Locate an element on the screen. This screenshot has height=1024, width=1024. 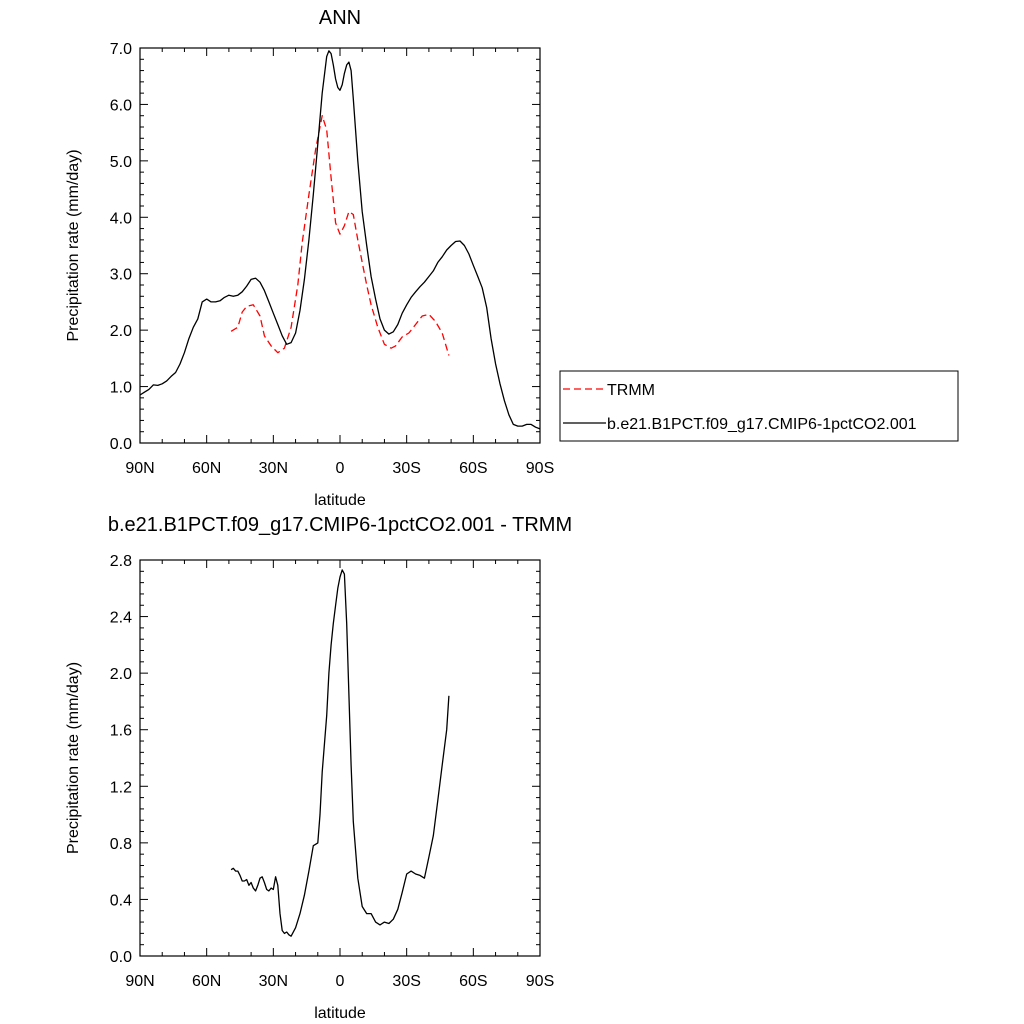
series-line-trmm is located at coordinates (340, 235).